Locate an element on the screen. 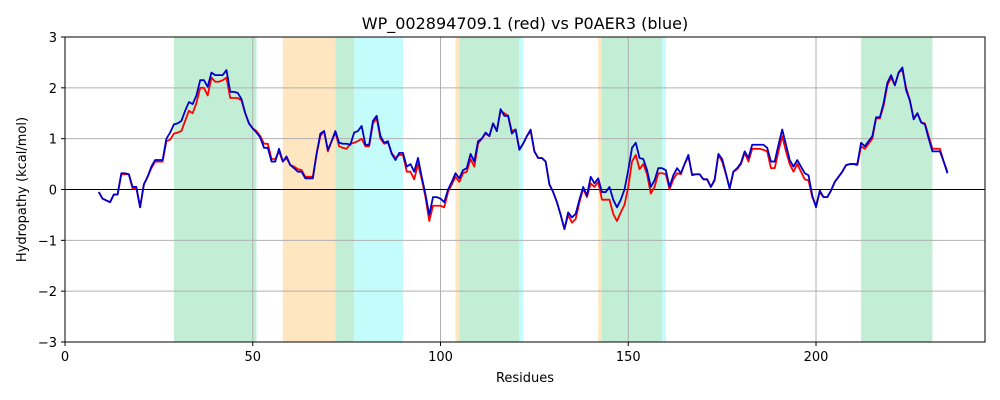 The height and width of the screenshot is (400, 1000). y-tick-label: −2 is located at coordinates (47, 292).